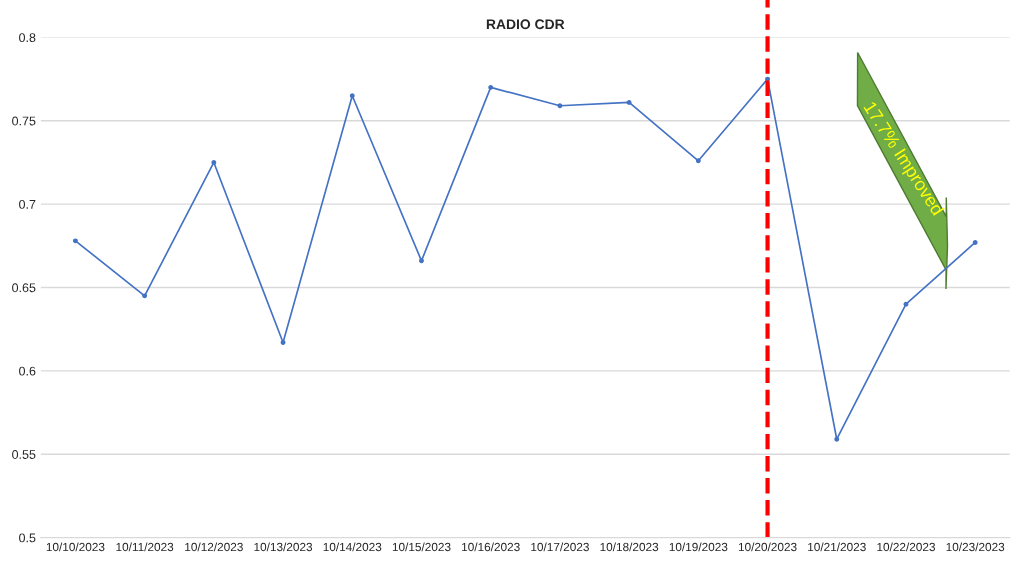 This screenshot has width=1020, height=575. I want to click on x-tick-label: 10/20/2023, so click(767, 547).